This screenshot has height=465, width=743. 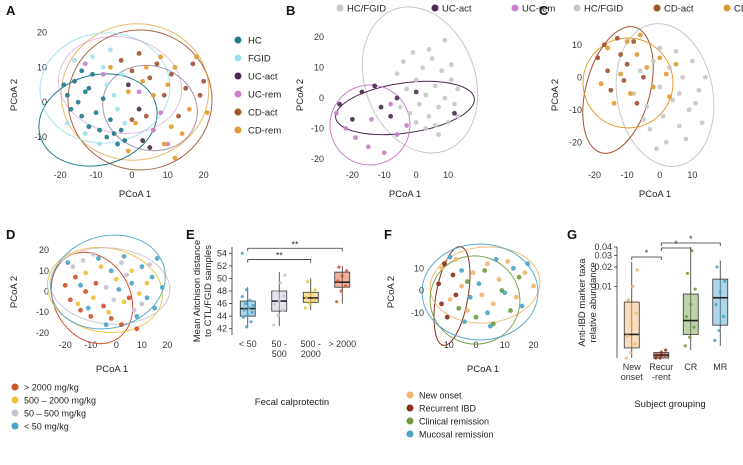 I want to click on y-tick-label: 52, so click(x=222, y=266).